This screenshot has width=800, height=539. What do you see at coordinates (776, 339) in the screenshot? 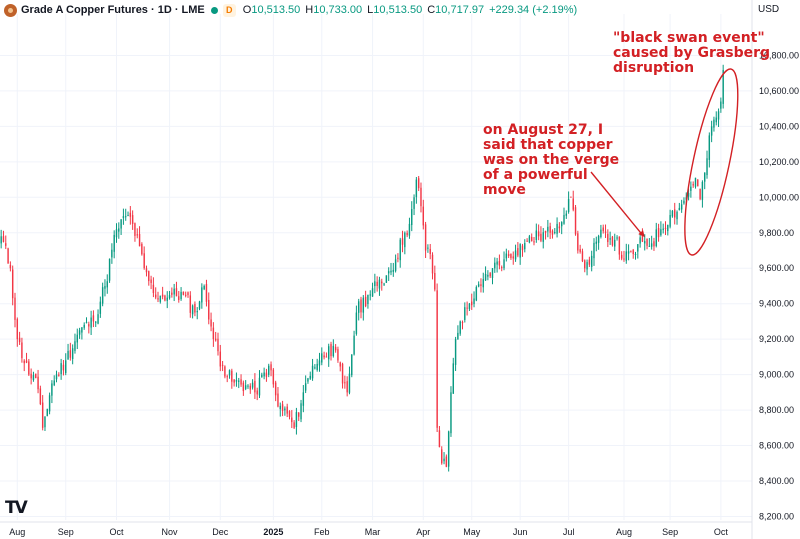
I see `y-tick-label: 9,200.00` at bounding box center [776, 339].